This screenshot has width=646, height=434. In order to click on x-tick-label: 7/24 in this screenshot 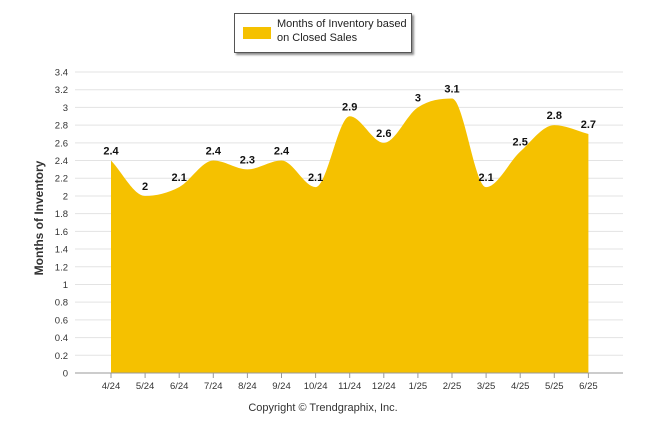, I will do `click(213, 386)`.